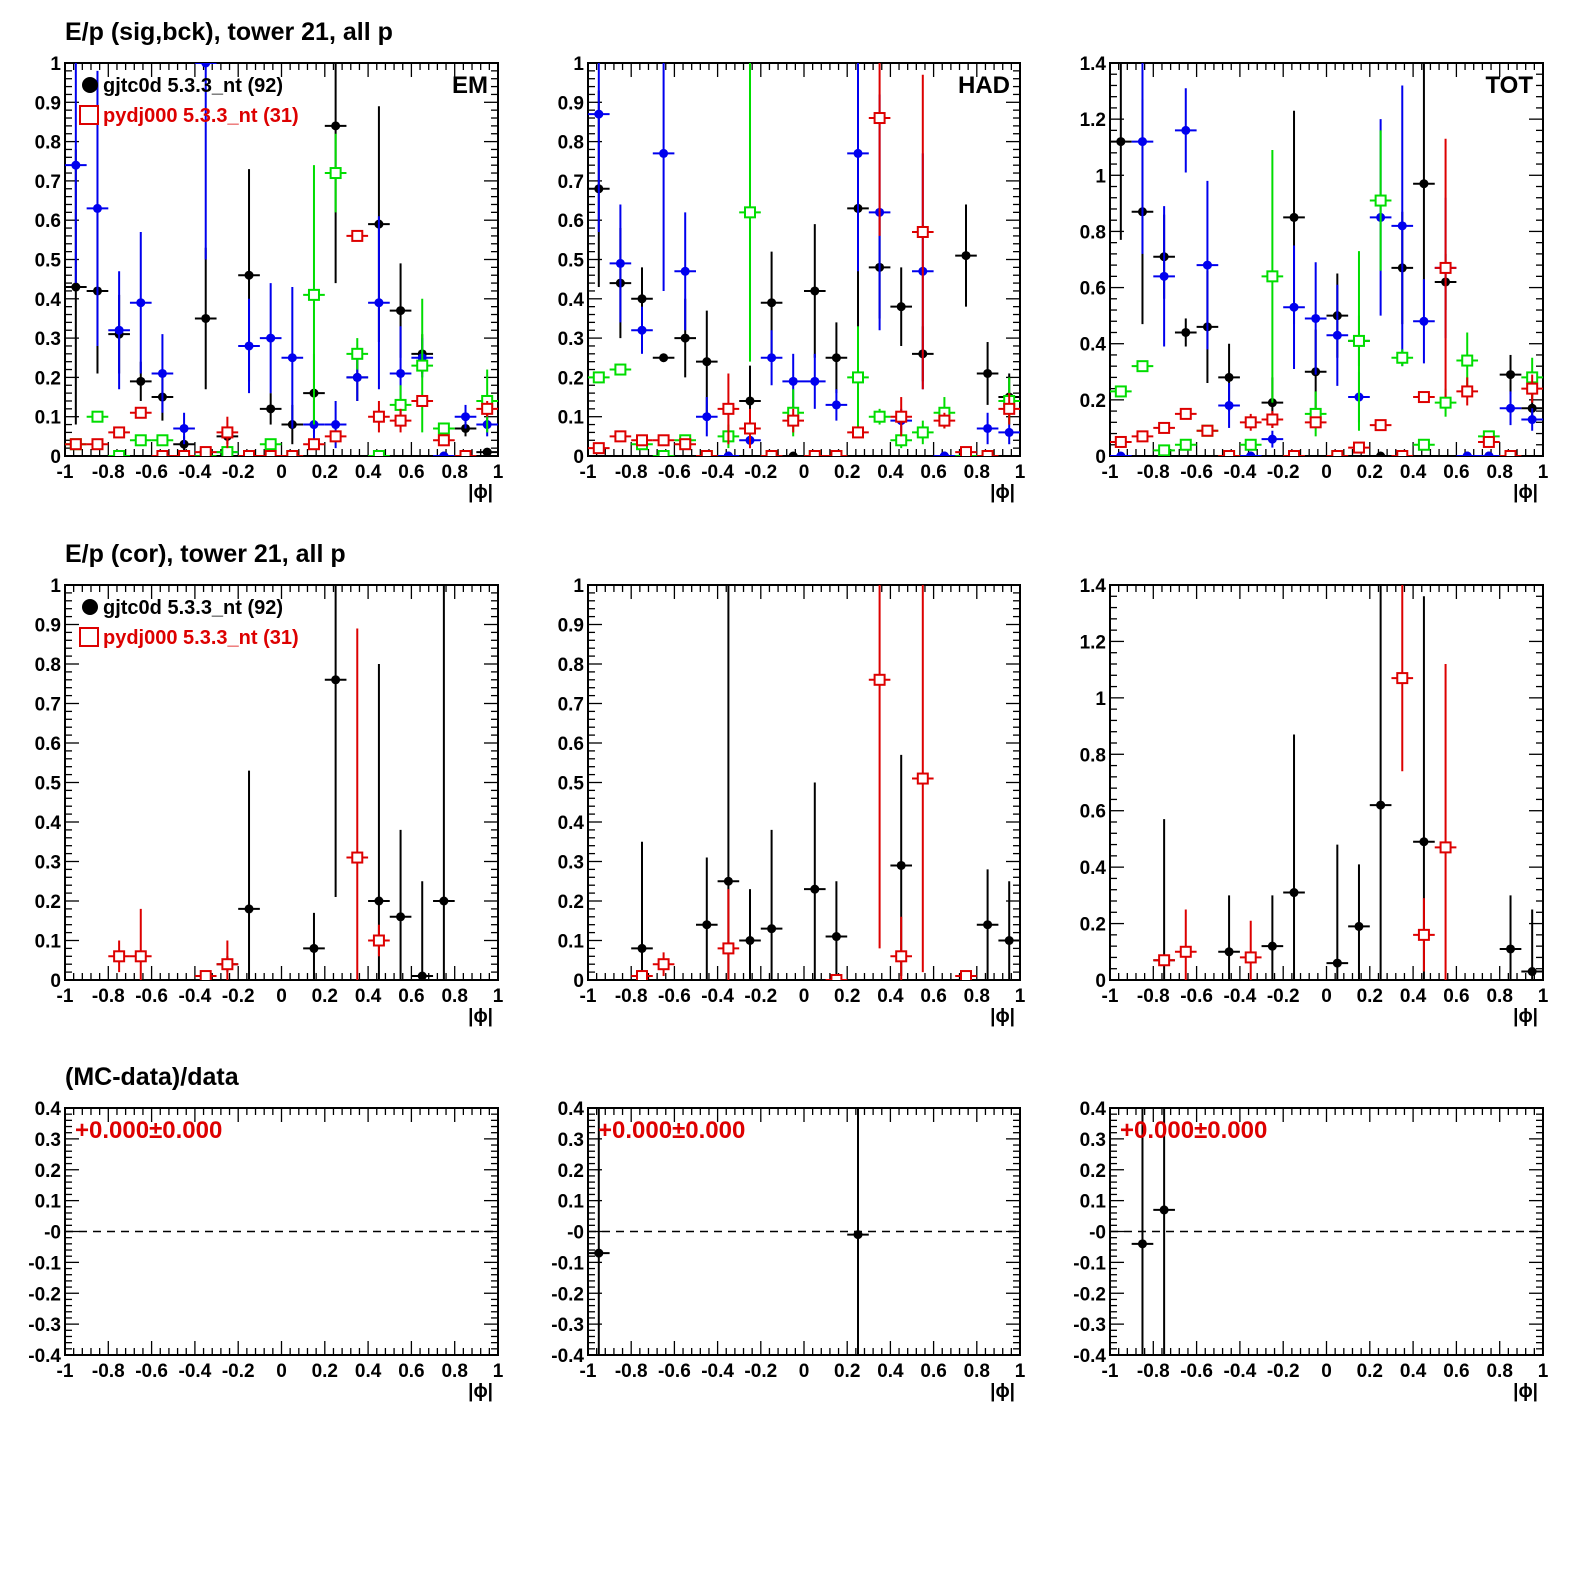 This screenshot has height=1575, width=1575. Describe the element at coordinates (89, 115) in the screenshot. I see `legend-marker-square` at that location.